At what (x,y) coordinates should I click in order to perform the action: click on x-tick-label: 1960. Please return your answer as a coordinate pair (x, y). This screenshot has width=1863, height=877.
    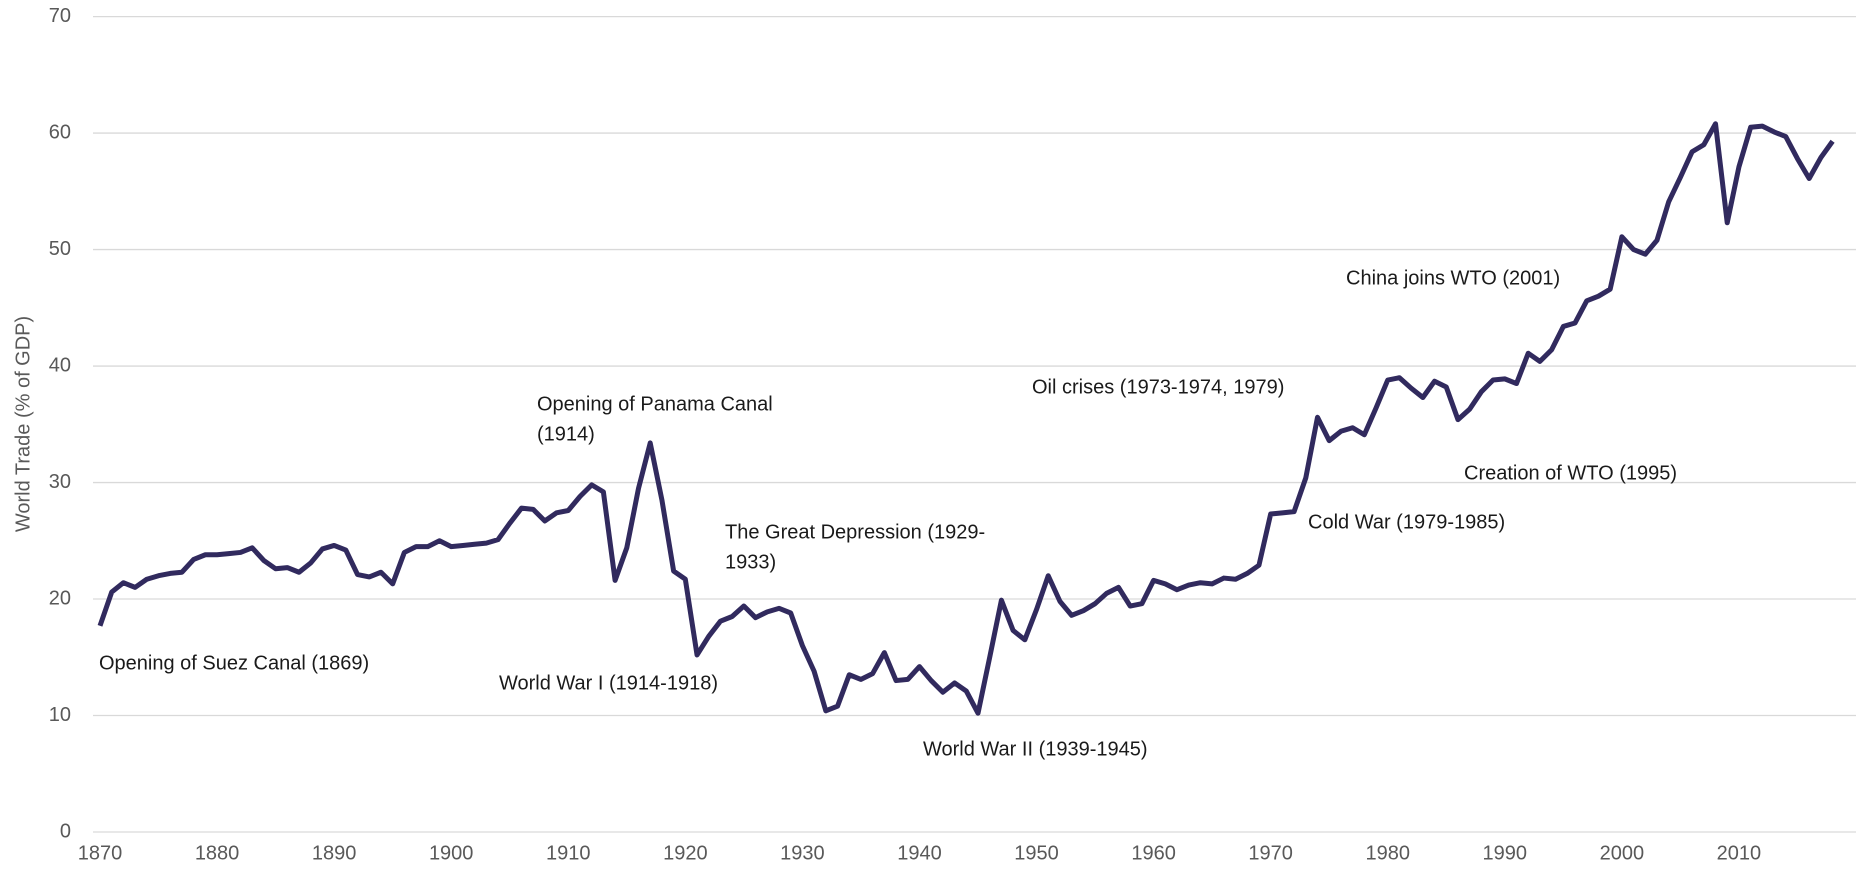
    Looking at the image, I should click on (1153, 853).